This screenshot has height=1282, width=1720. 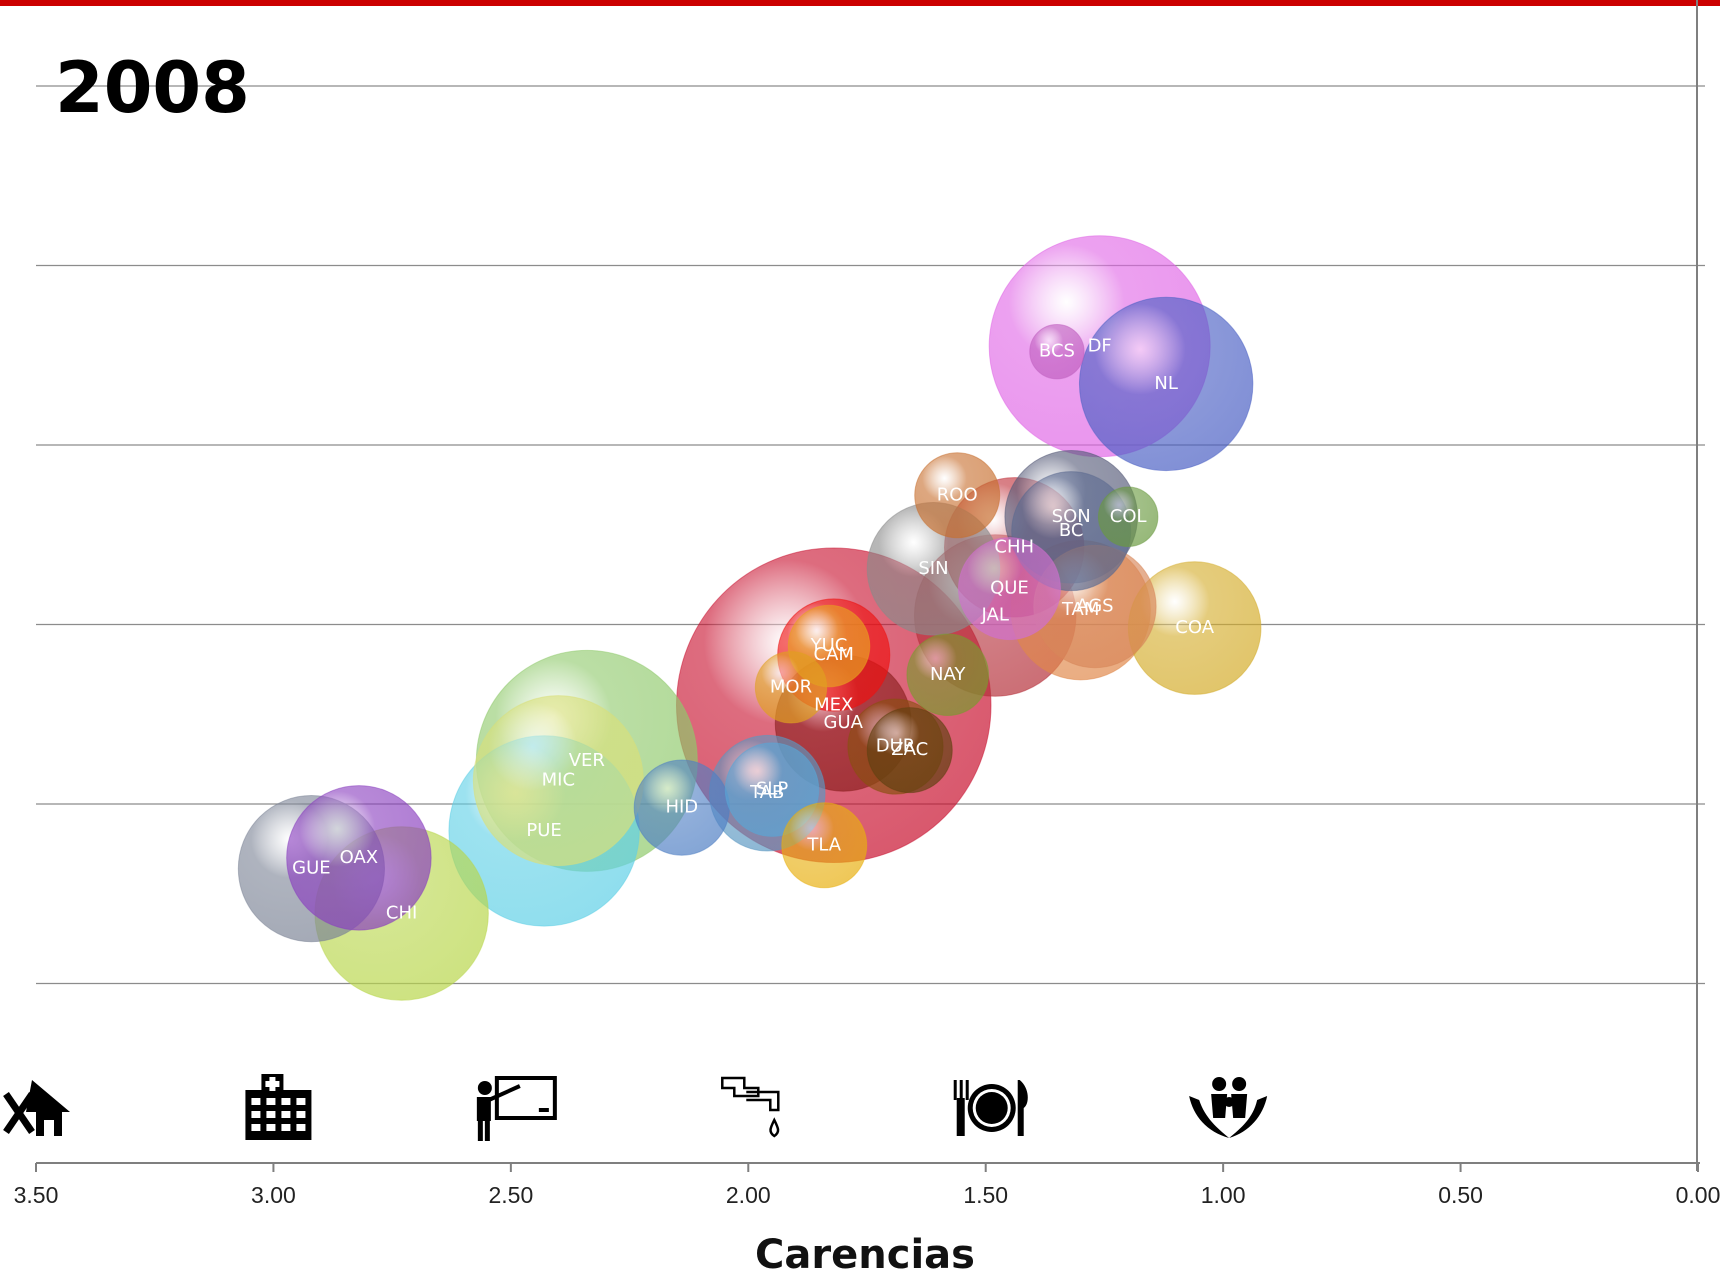 I want to click on bubble-tla, so click(x=824, y=845).